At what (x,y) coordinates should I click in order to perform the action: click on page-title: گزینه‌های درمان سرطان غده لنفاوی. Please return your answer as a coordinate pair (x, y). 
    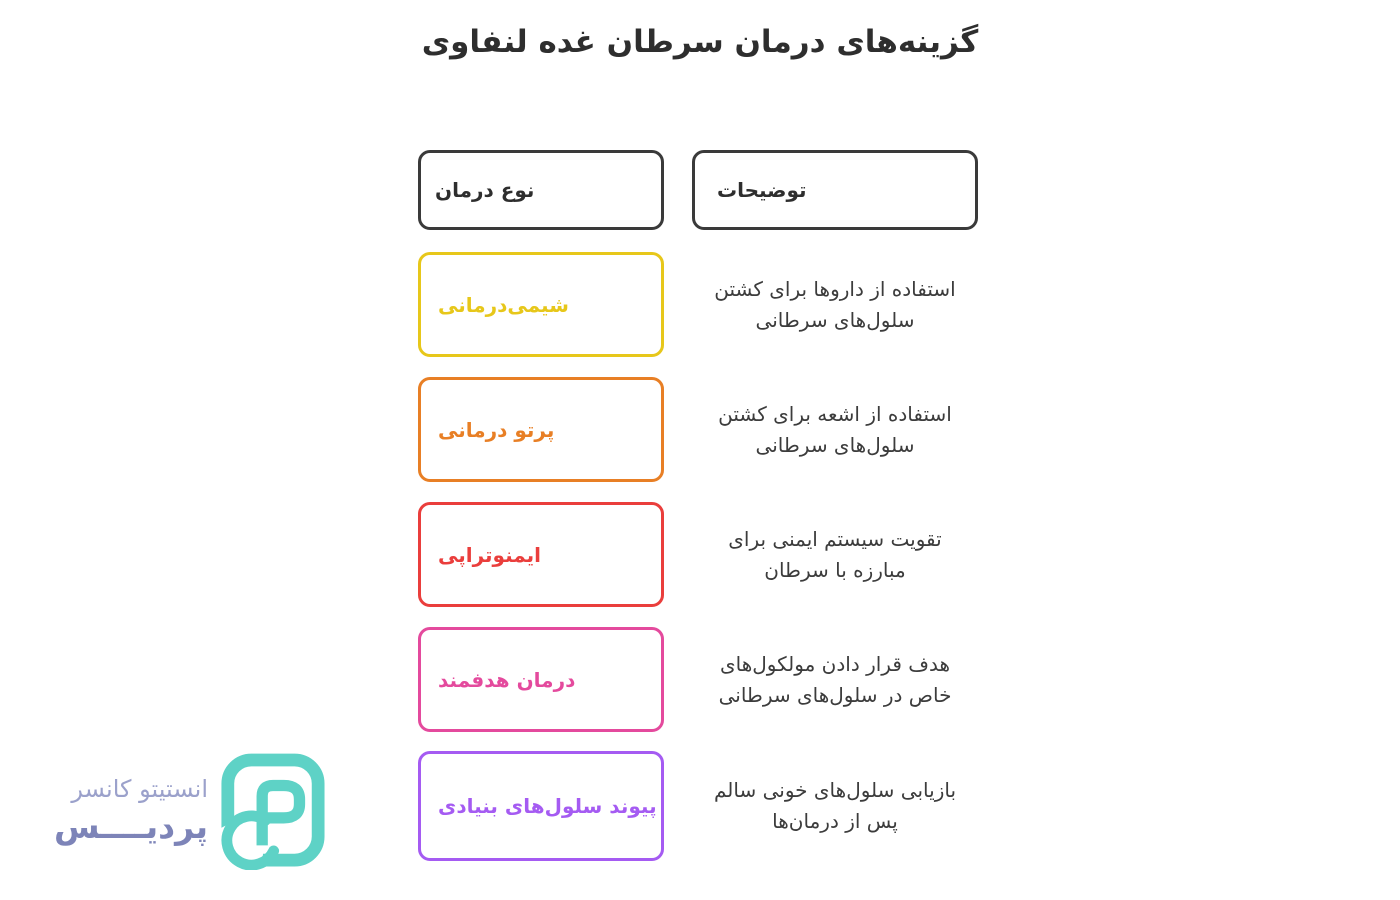
    Looking at the image, I should click on (700, 42).